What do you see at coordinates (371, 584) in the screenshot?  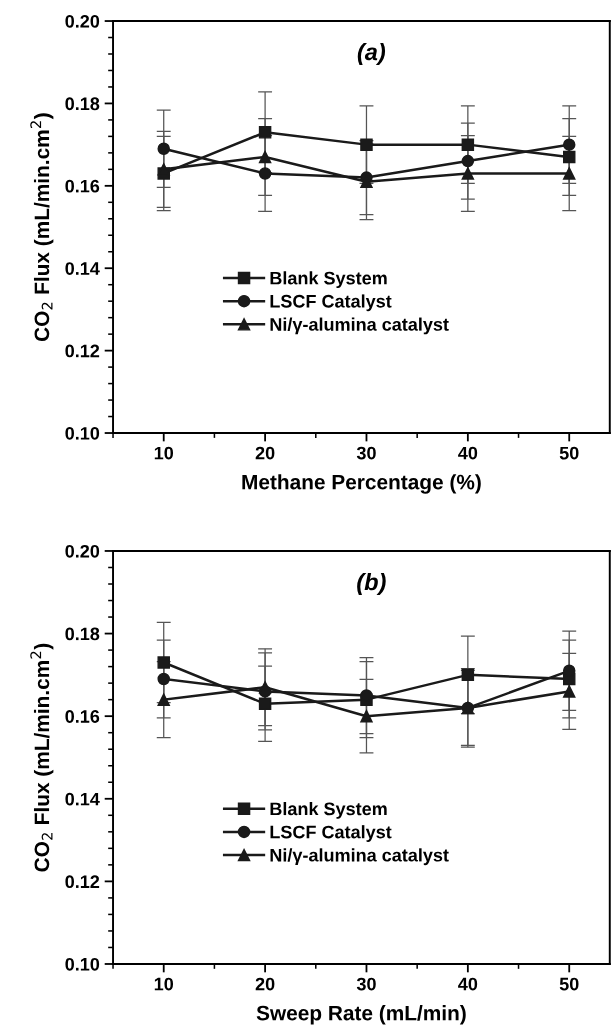 I see `text: (b)` at bounding box center [371, 584].